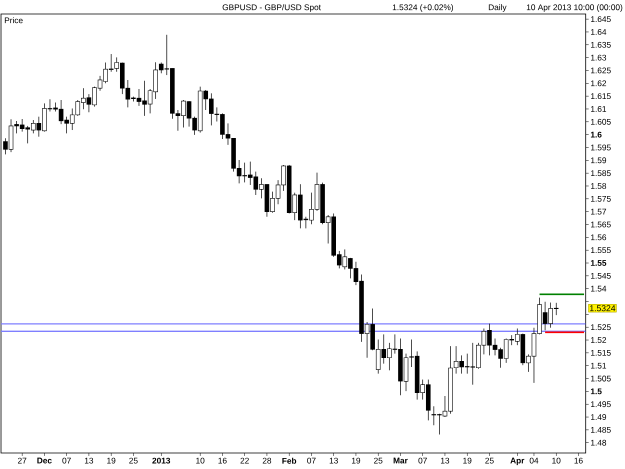 The height and width of the screenshot is (469, 625). I want to click on x-tick-label: 27, so click(22, 461).